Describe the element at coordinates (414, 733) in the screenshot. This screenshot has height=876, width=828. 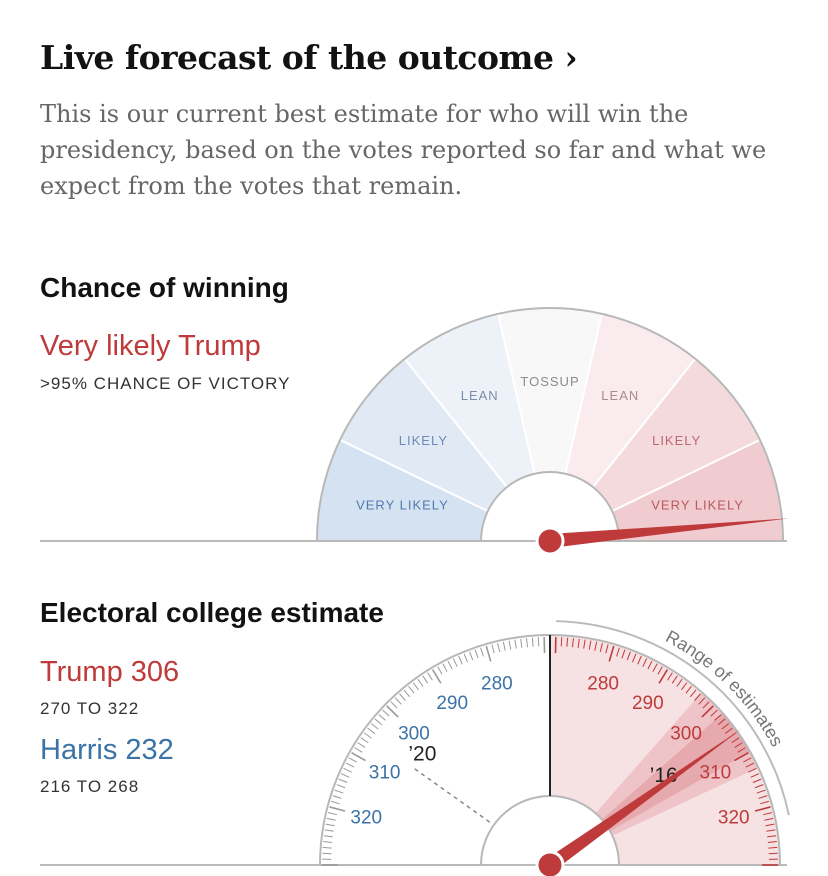
I see `ec-tick-label-left: 300` at that location.